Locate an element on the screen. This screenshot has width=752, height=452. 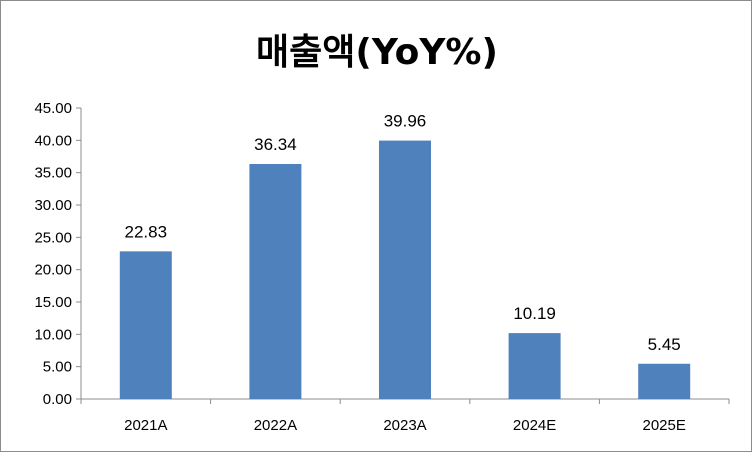
bar-2025E is located at coordinates (664, 381).